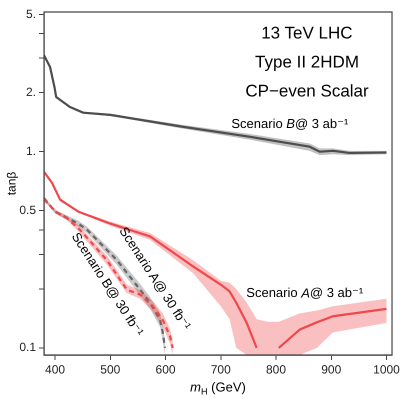 This screenshot has height=398, width=403. What do you see at coordinates (31, 13) in the screenshot?
I see `y-tick-label: 5.` at bounding box center [31, 13].